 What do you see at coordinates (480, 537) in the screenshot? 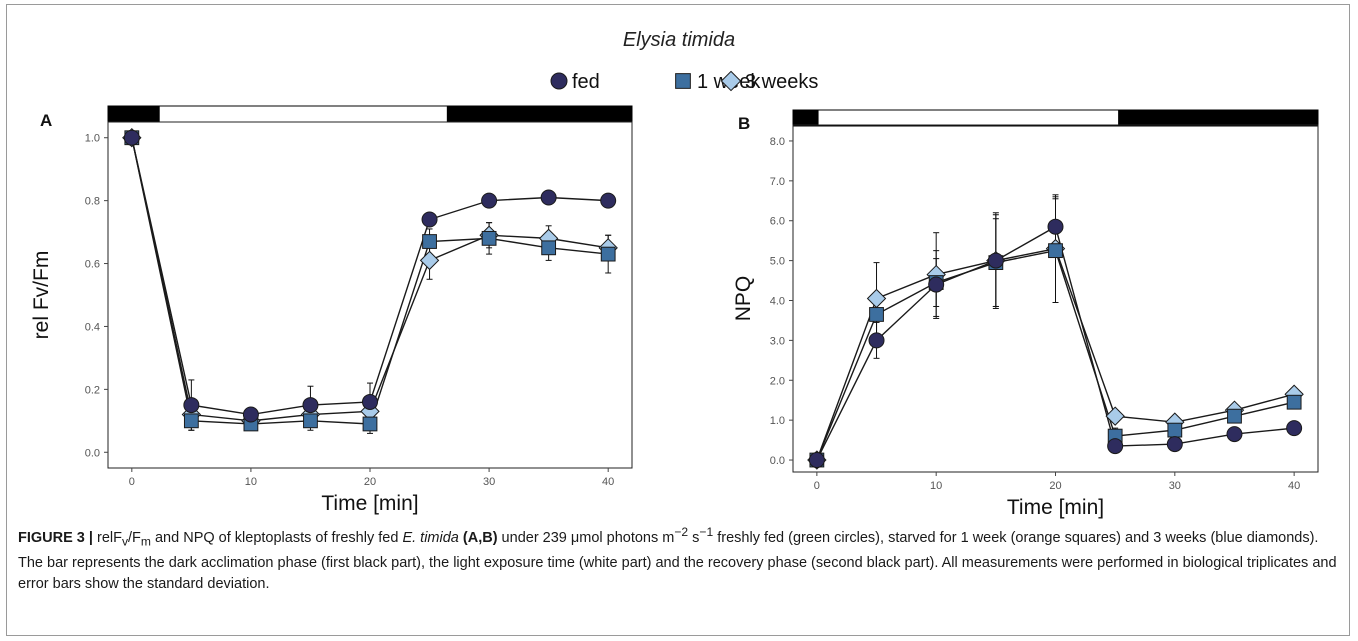
I see `caption-panels: (A,B)` at bounding box center [480, 537].